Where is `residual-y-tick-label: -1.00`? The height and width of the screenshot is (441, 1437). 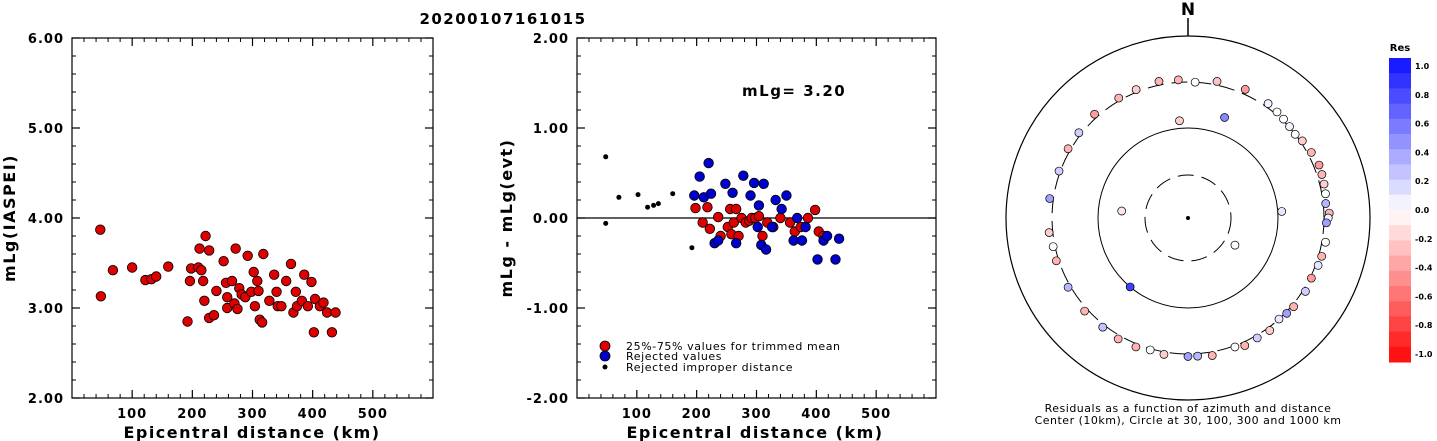
residual-y-tick-label: -1.00 is located at coordinates (548, 309).